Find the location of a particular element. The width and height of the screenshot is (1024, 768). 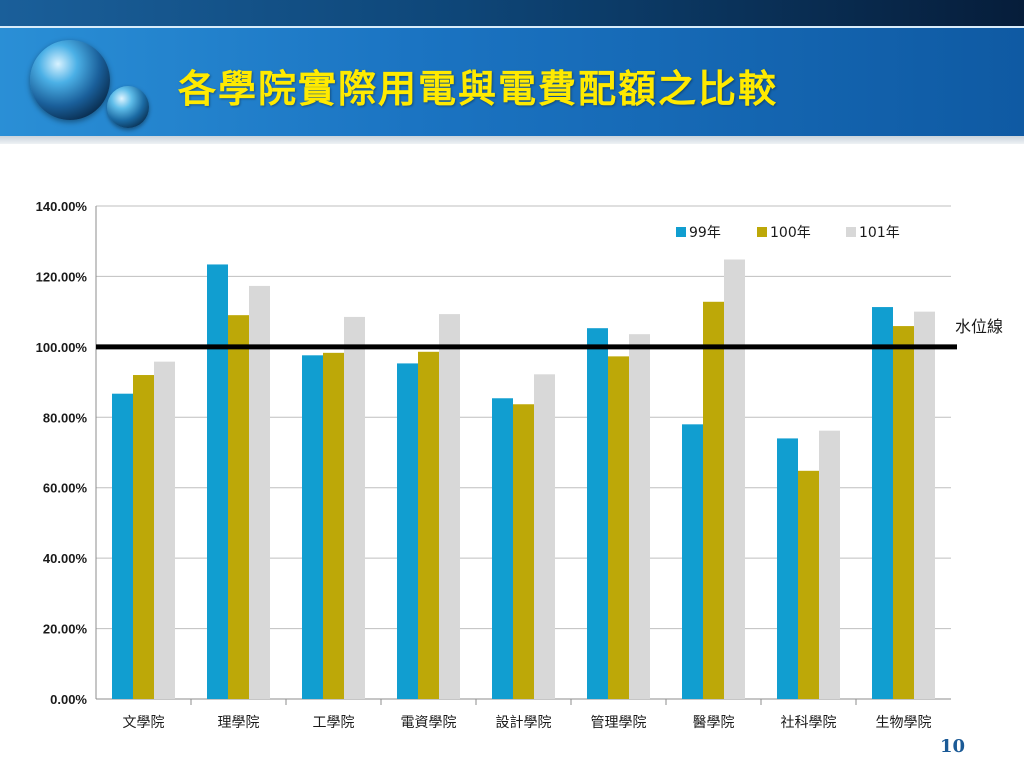

y-tick-label: 140.00% is located at coordinates (62, 206).